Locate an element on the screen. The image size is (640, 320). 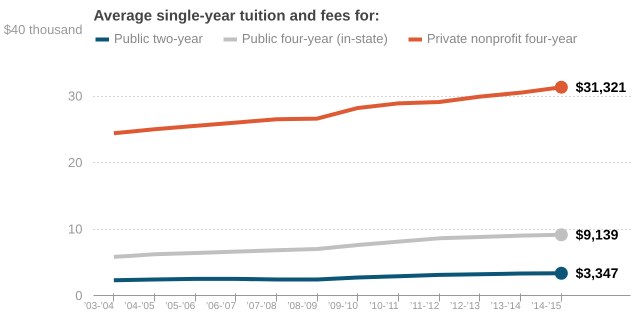
legend-label: Public four-year (in-state) is located at coordinates (315, 38).